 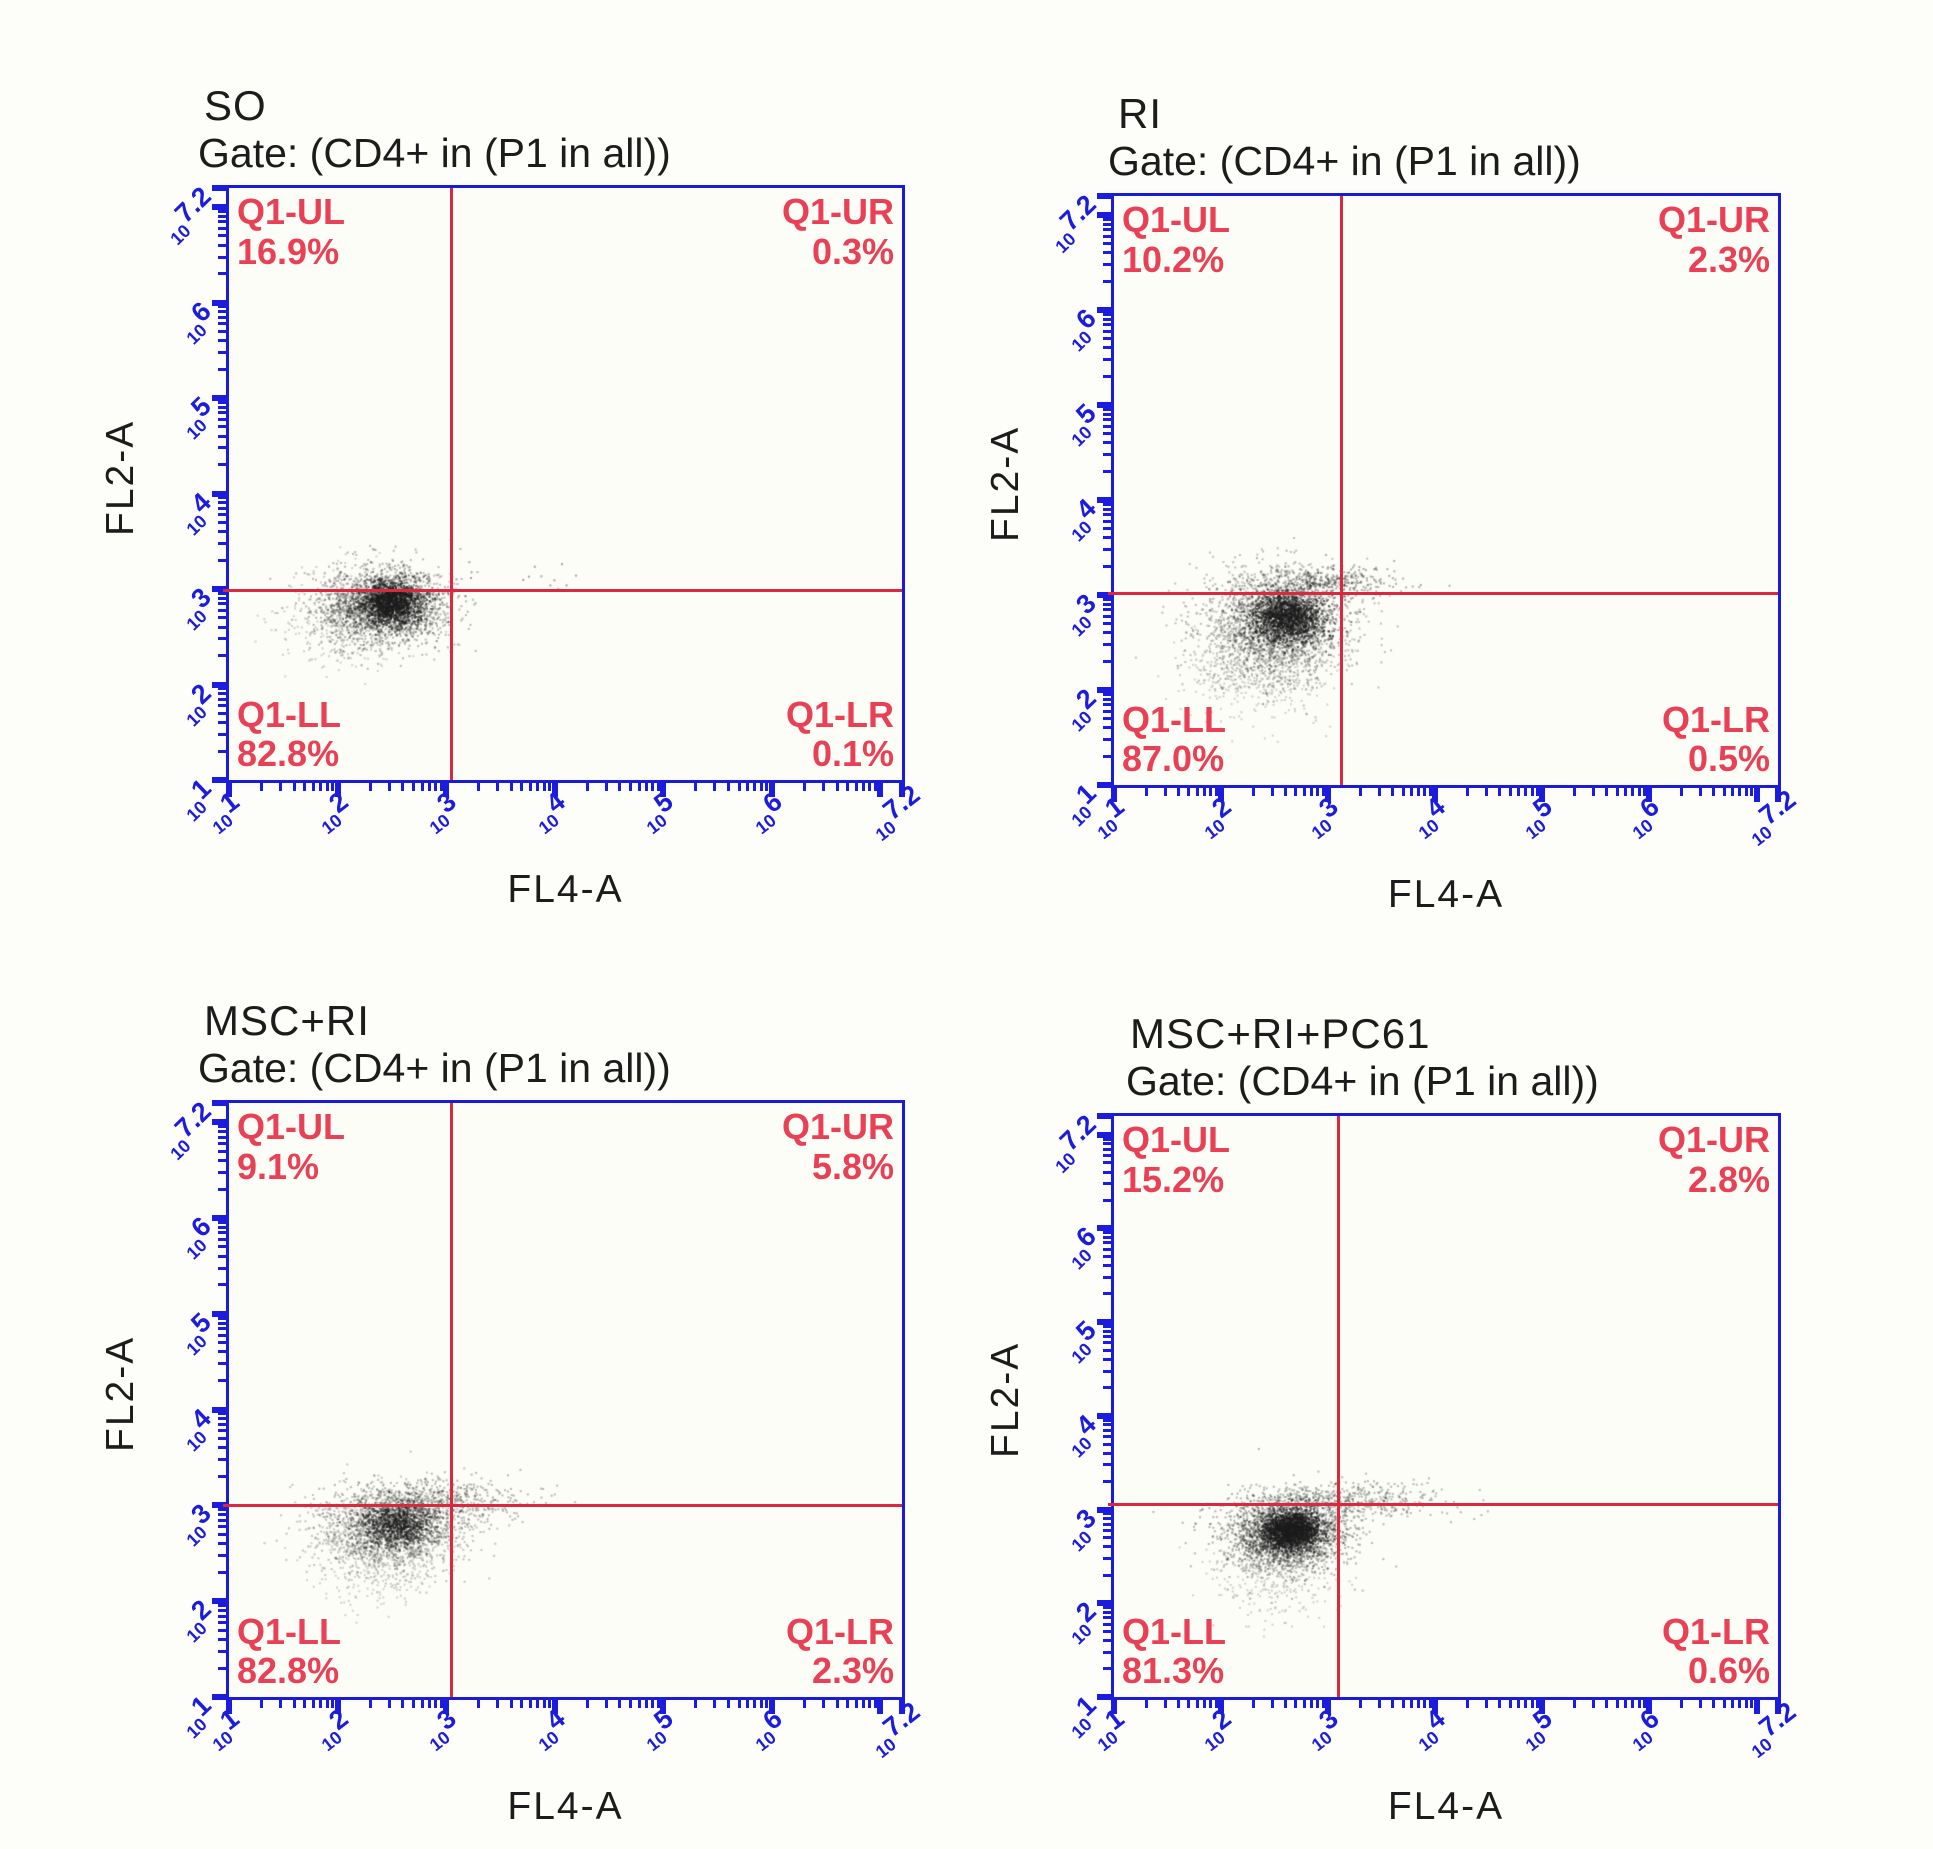 What do you see at coordinates (916, 1729) in the screenshot?
I see `x-tick-label: 107.2` at bounding box center [916, 1729].